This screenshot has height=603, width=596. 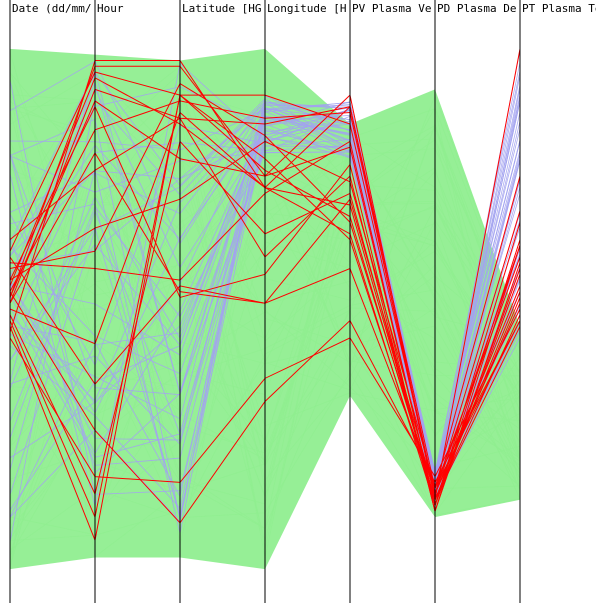 What do you see at coordinates (110, 8) in the screenshot?
I see `axis-label-1: Hour` at bounding box center [110, 8].